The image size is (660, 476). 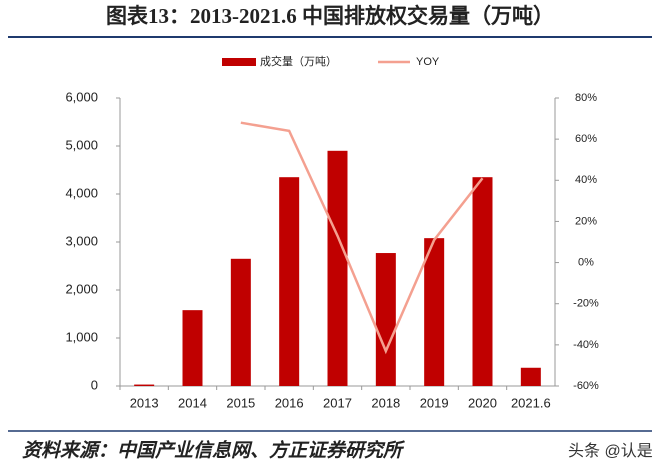 What do you see at coordinates (240, 402) in the screenshot?
I see `x-tick-label: 2015` at bounding box center [240, 402].